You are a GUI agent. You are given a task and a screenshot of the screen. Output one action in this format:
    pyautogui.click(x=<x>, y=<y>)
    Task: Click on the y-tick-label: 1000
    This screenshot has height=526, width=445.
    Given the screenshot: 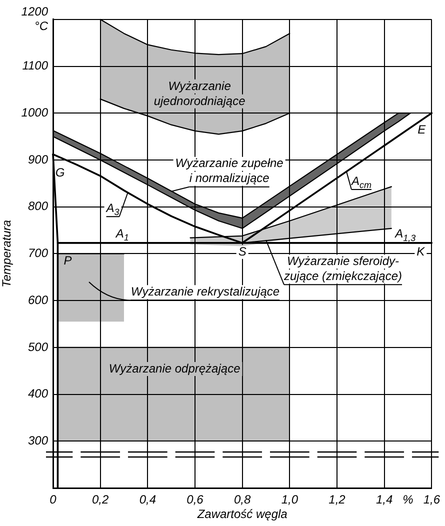 What is the action you would take?
    pyautogui.click(x=34, y=112)
    